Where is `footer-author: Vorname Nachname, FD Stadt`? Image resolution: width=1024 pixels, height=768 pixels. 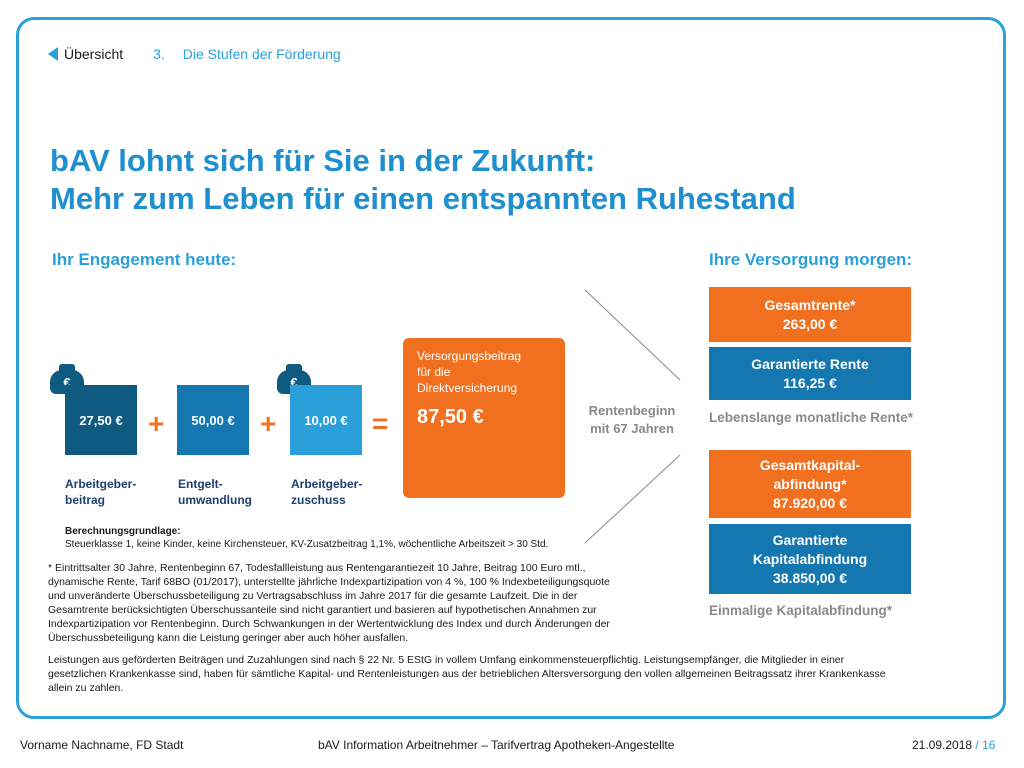
footer-author: Vorname Nachname, FD Stadt is located at coordinates (102, 745).